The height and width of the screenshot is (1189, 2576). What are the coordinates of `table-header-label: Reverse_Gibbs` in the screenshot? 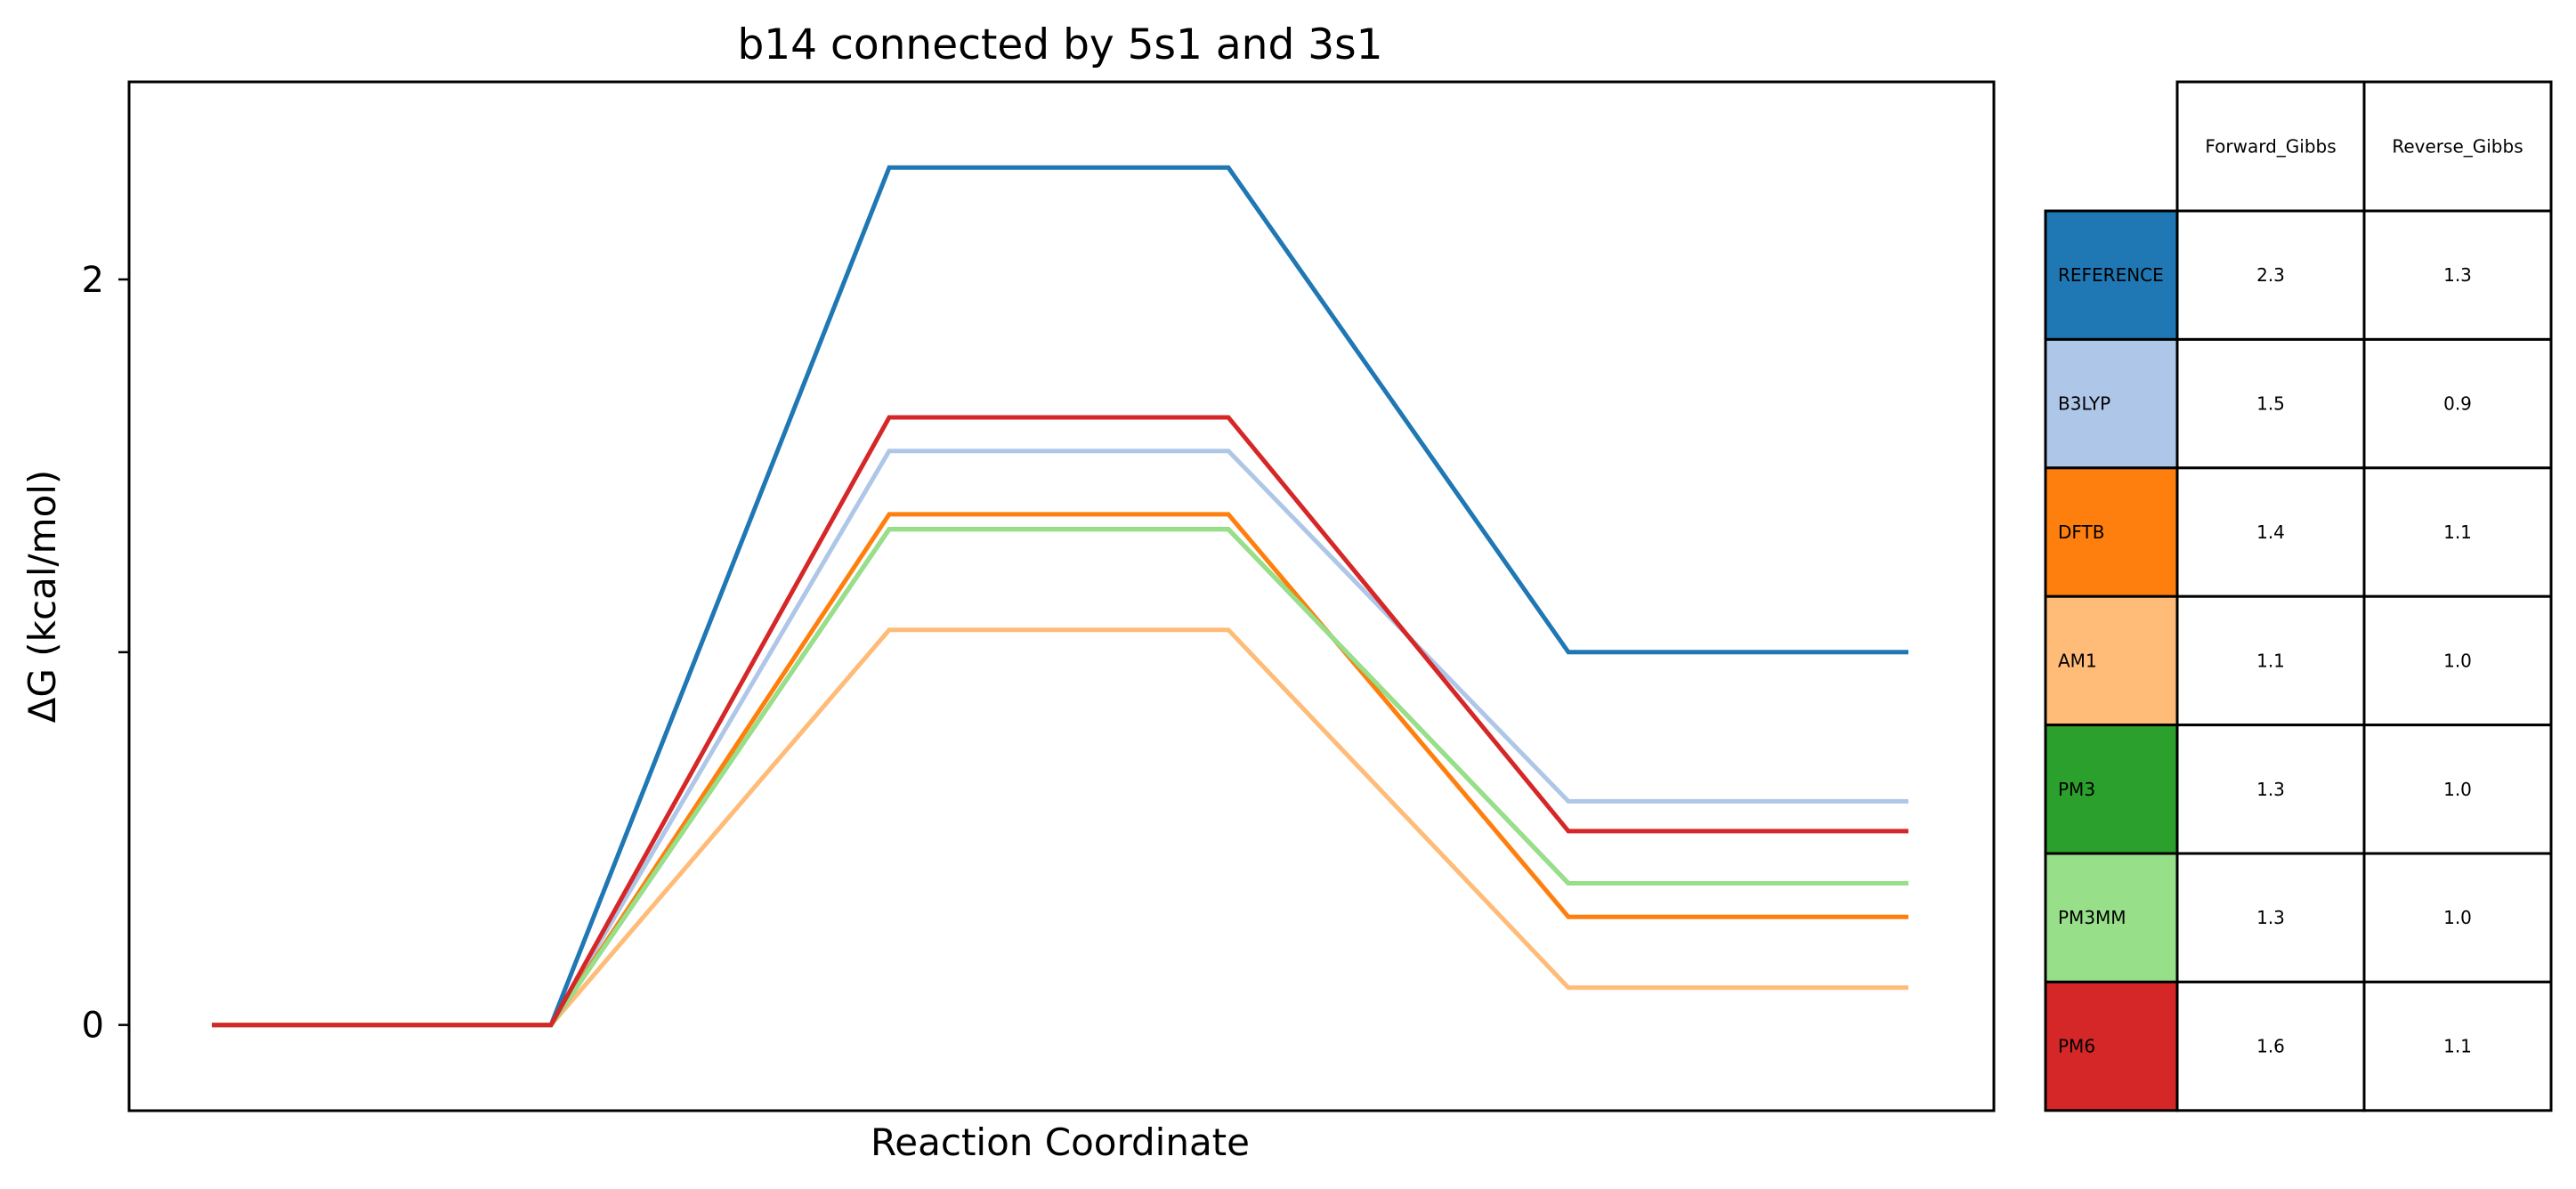 It's located at (2457, 147).